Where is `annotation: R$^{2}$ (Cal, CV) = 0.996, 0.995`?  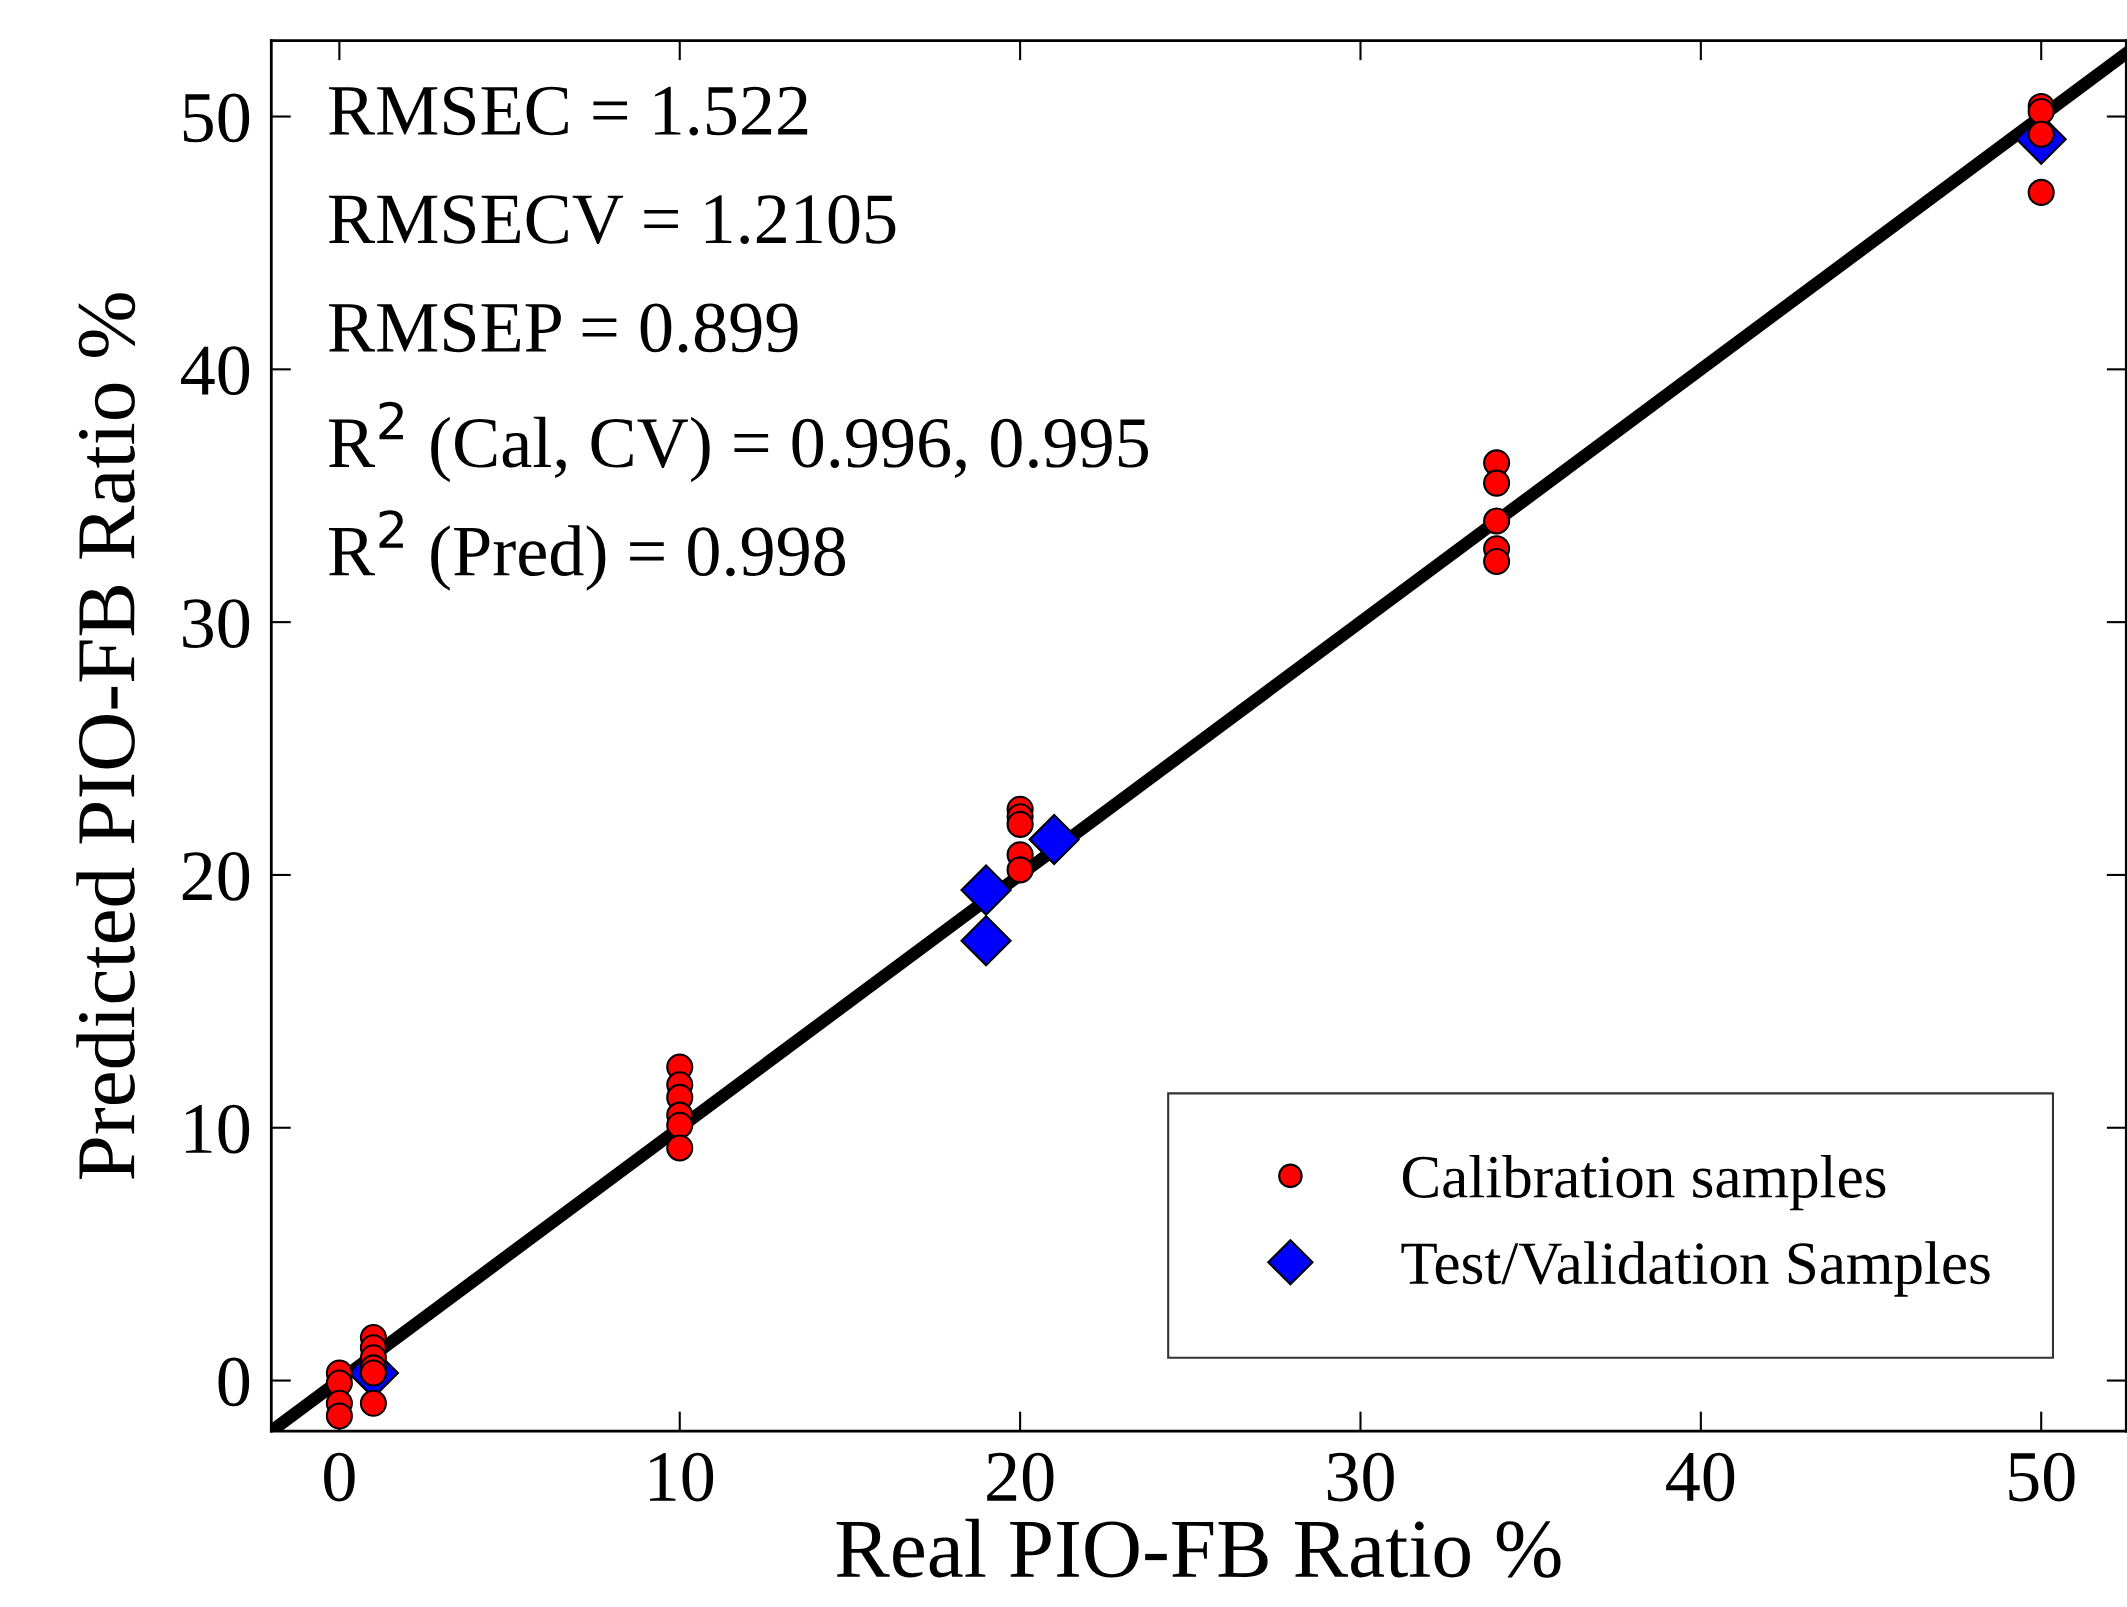
annotation: R$^{2}$ (Cal, CV) = 0.996, 0.995 is located at coordinates (738, 442).